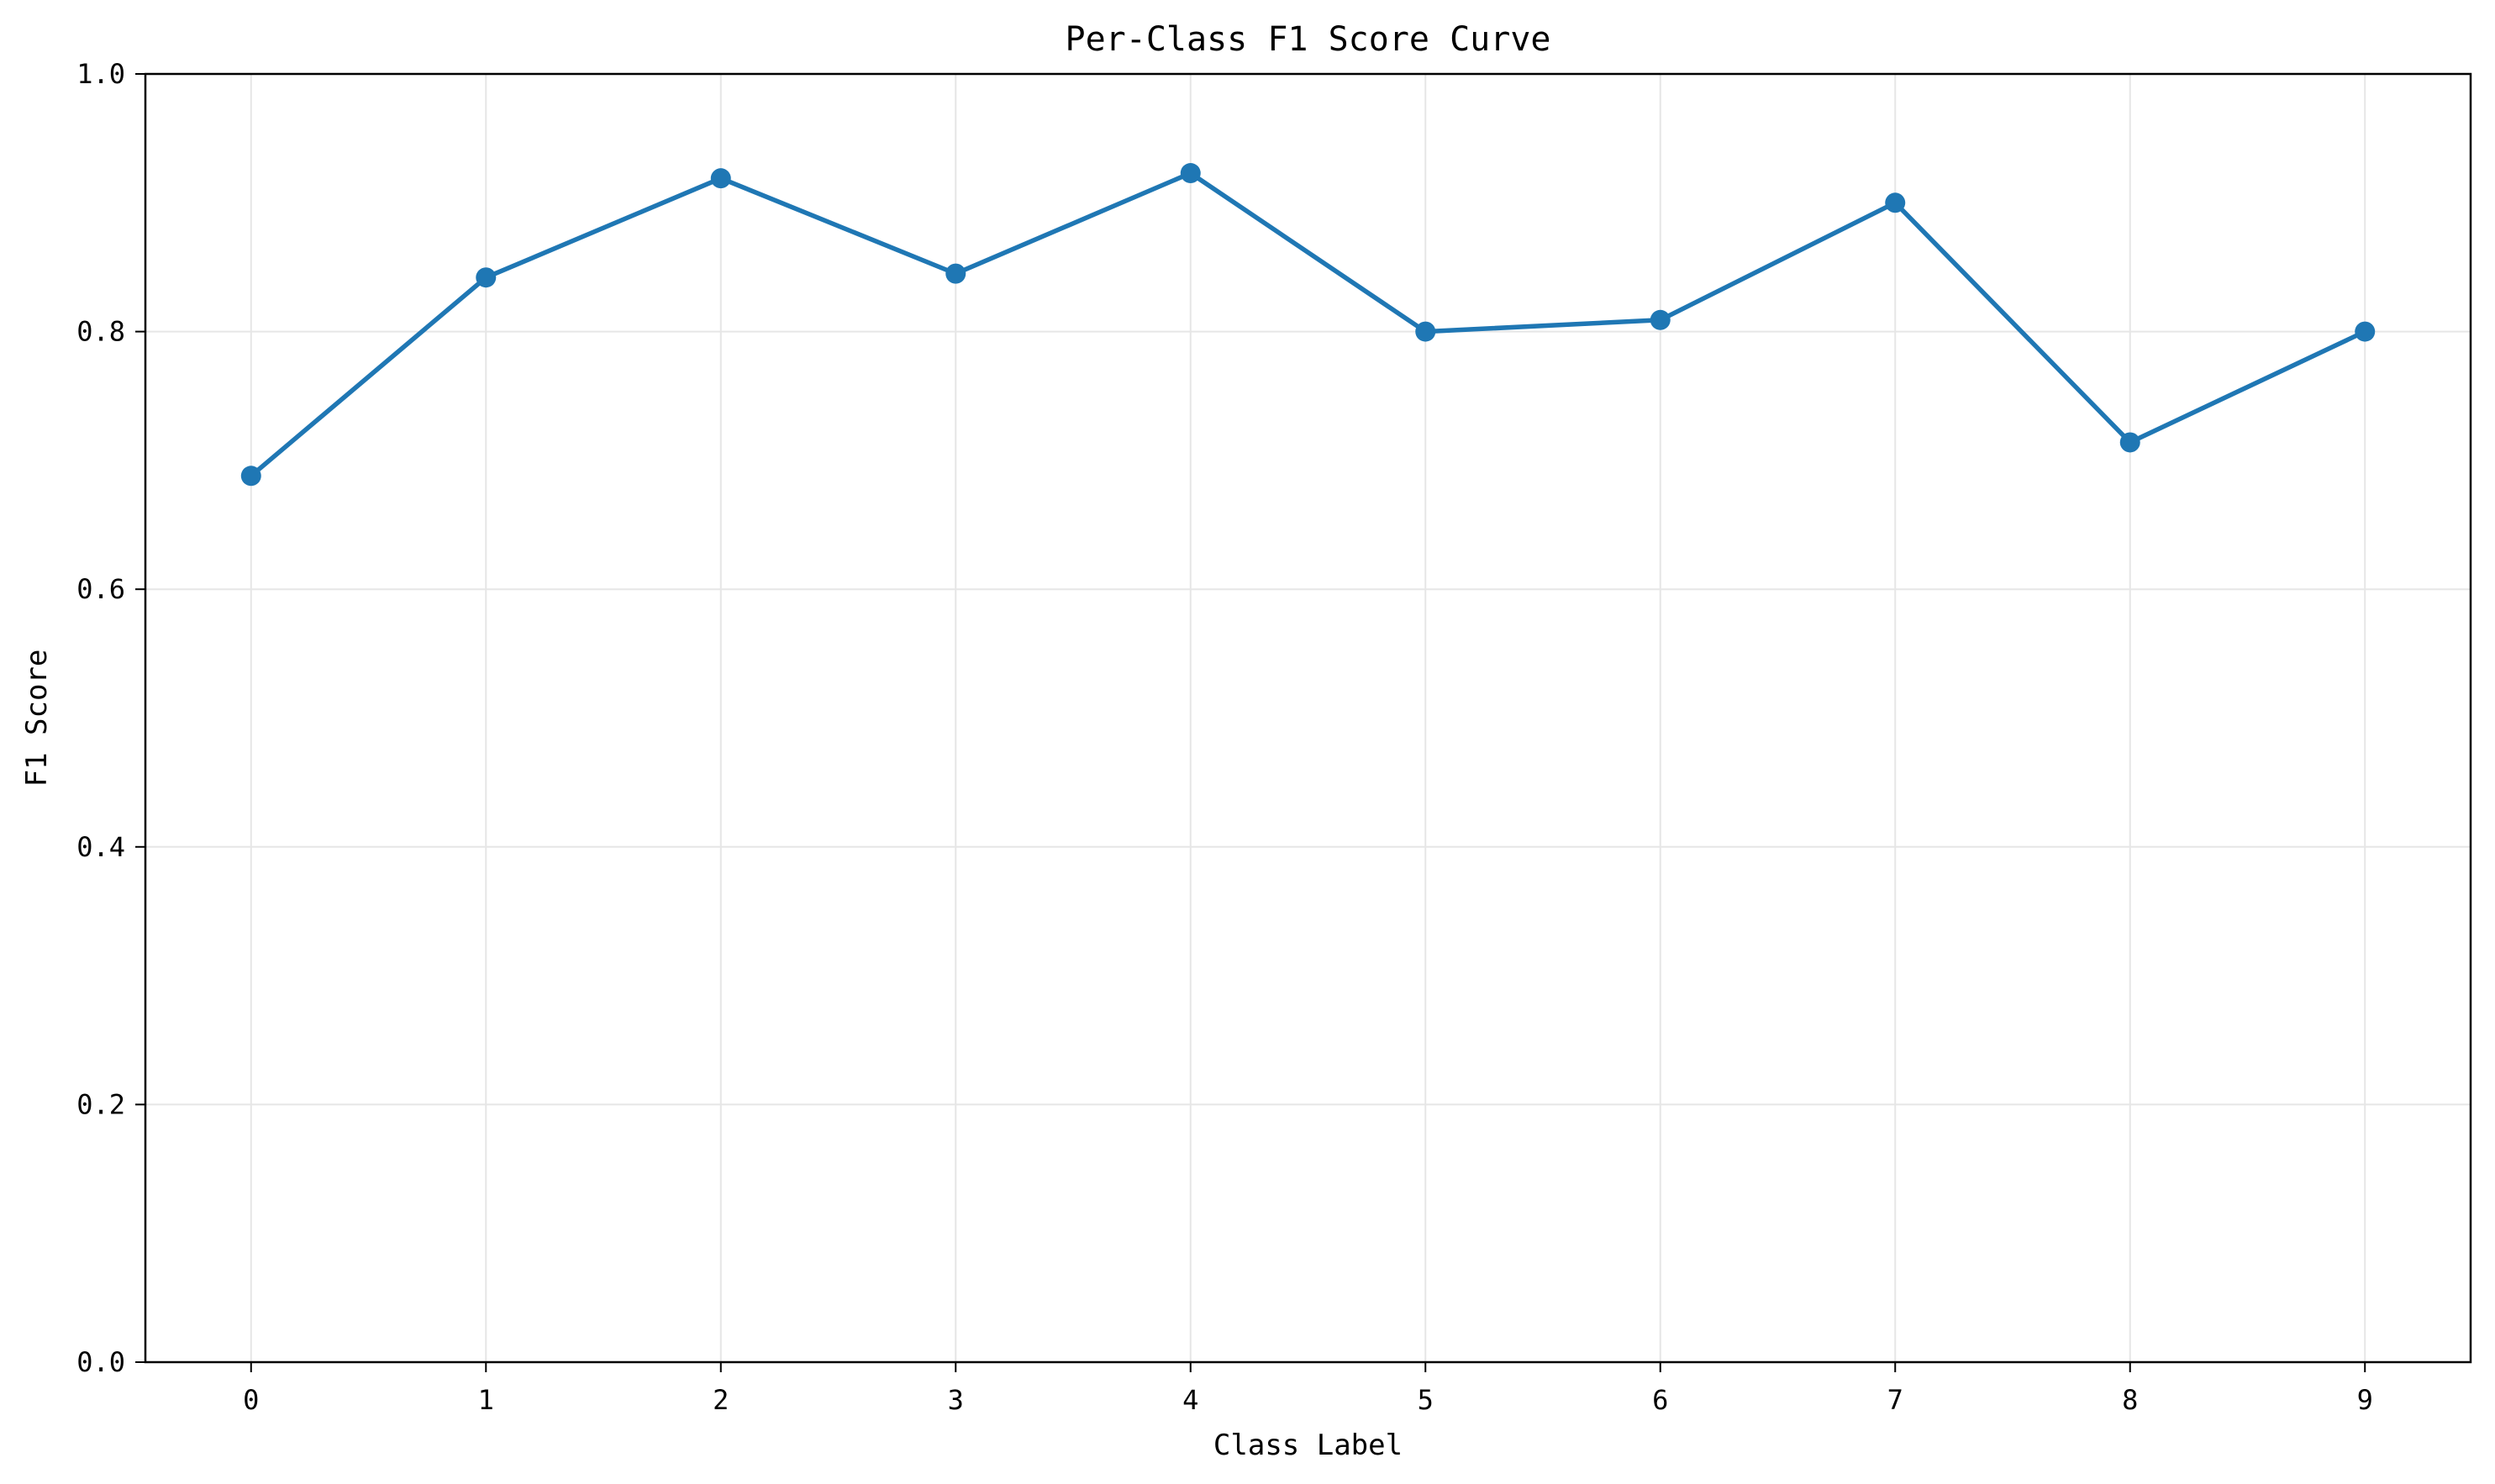 The width and height of the screenshot is (2495, 1484). What do you see at coordinates (100, 847) in the screenshot?
I see `y-tick-label: 0.4` at bounding box center [100, 847].